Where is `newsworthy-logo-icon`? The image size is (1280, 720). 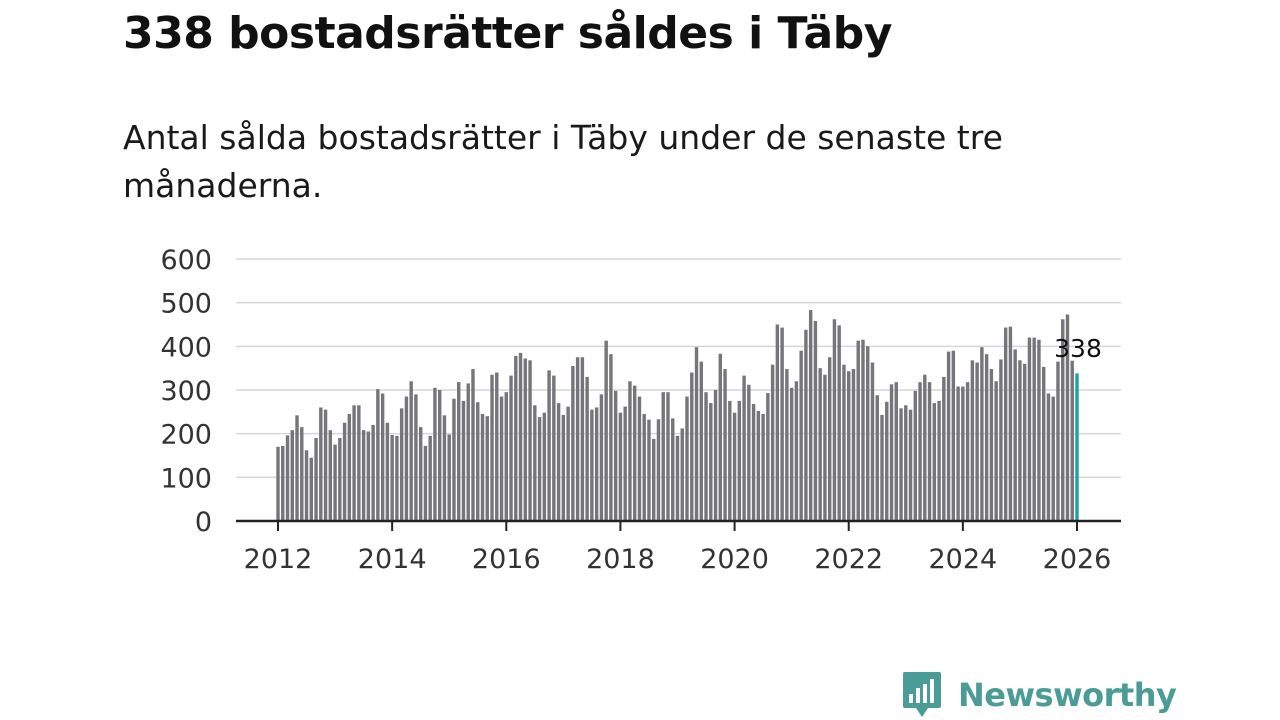 newsworthy-logo-icon is located at coordinates (922, 694).